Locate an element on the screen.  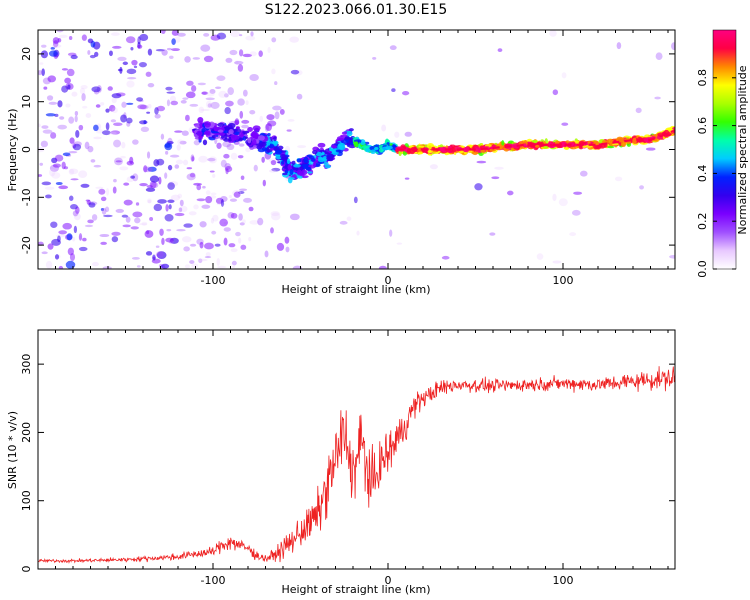
snr-ytick-label: 0 is located at coordinates (26, 569).